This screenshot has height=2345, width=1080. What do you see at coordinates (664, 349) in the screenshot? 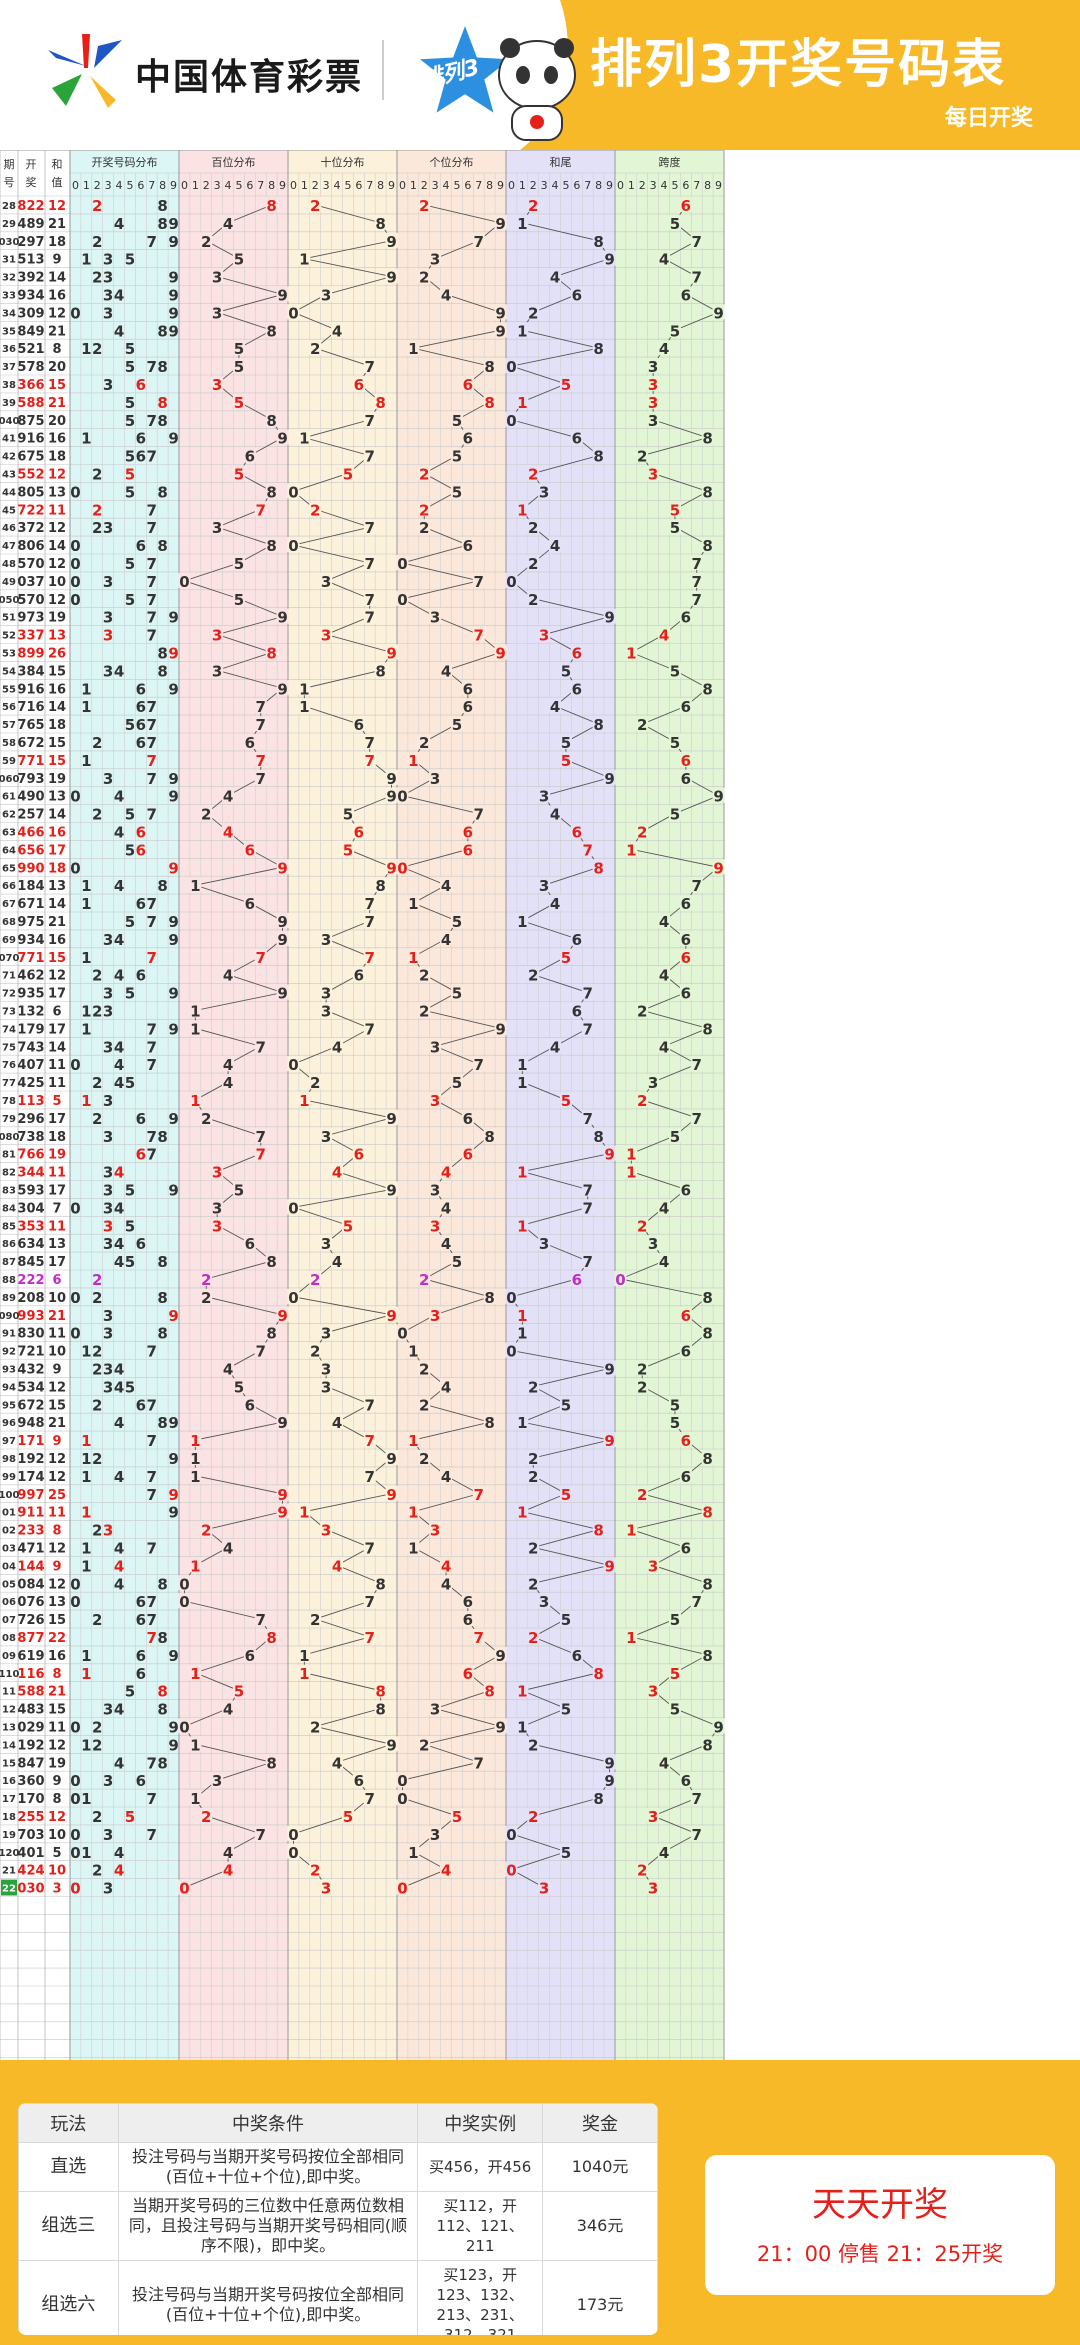
I see `span-digit: 4` at bounding box center [664, 349].